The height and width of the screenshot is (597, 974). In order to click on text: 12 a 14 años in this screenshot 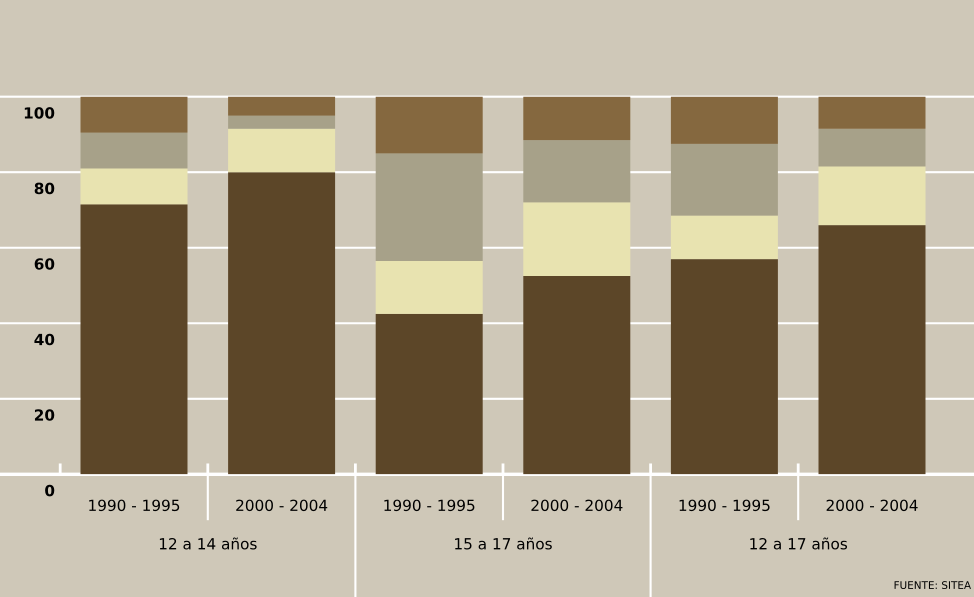, I will do `click(208, 543)`.